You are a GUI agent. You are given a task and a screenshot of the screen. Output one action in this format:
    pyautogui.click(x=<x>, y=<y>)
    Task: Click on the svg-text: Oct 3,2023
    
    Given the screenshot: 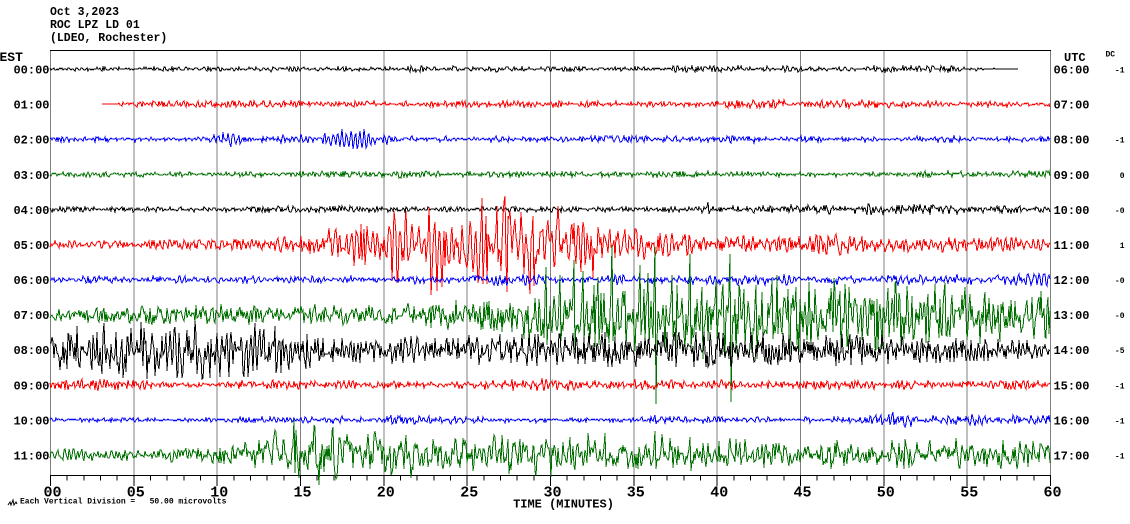 What is the action you would take?
    pyautogui.click(x=84, y=12)
    